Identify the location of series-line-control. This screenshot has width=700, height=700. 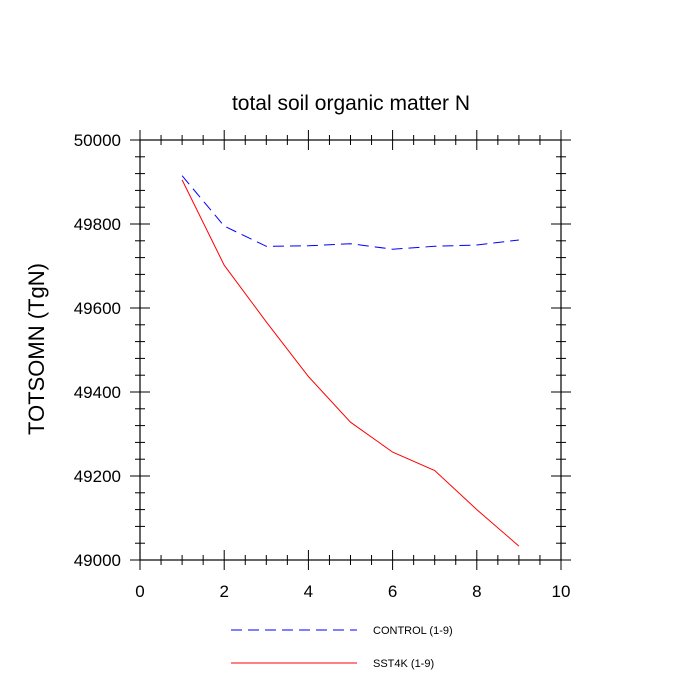
(350, 212).